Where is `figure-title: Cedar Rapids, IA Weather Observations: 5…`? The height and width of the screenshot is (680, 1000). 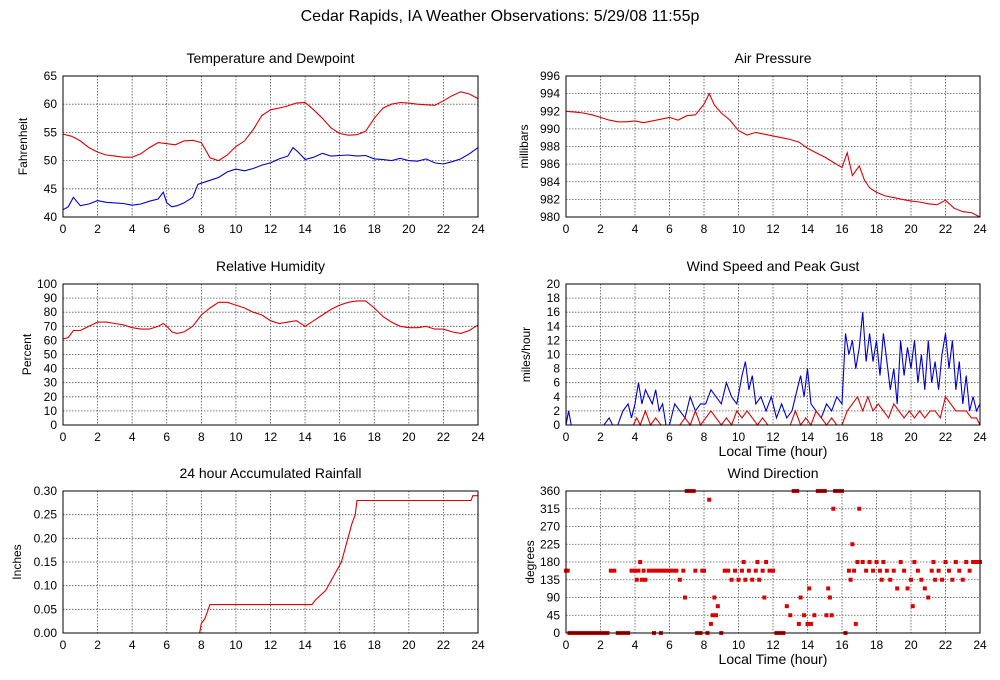 figure-title: Cedar Rapids, IA Weather Observations: 5… is located at coordinates (500, 16).